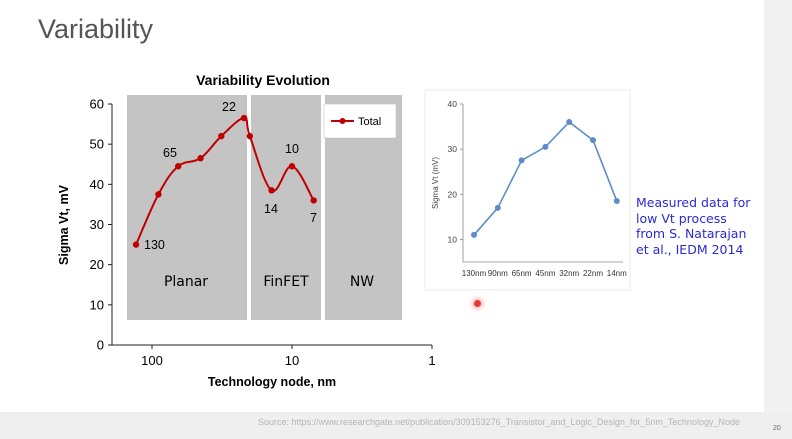  Describe the element at coordinates (96, 29) in the screenshot. I see `slide-title: Variability` at that location.